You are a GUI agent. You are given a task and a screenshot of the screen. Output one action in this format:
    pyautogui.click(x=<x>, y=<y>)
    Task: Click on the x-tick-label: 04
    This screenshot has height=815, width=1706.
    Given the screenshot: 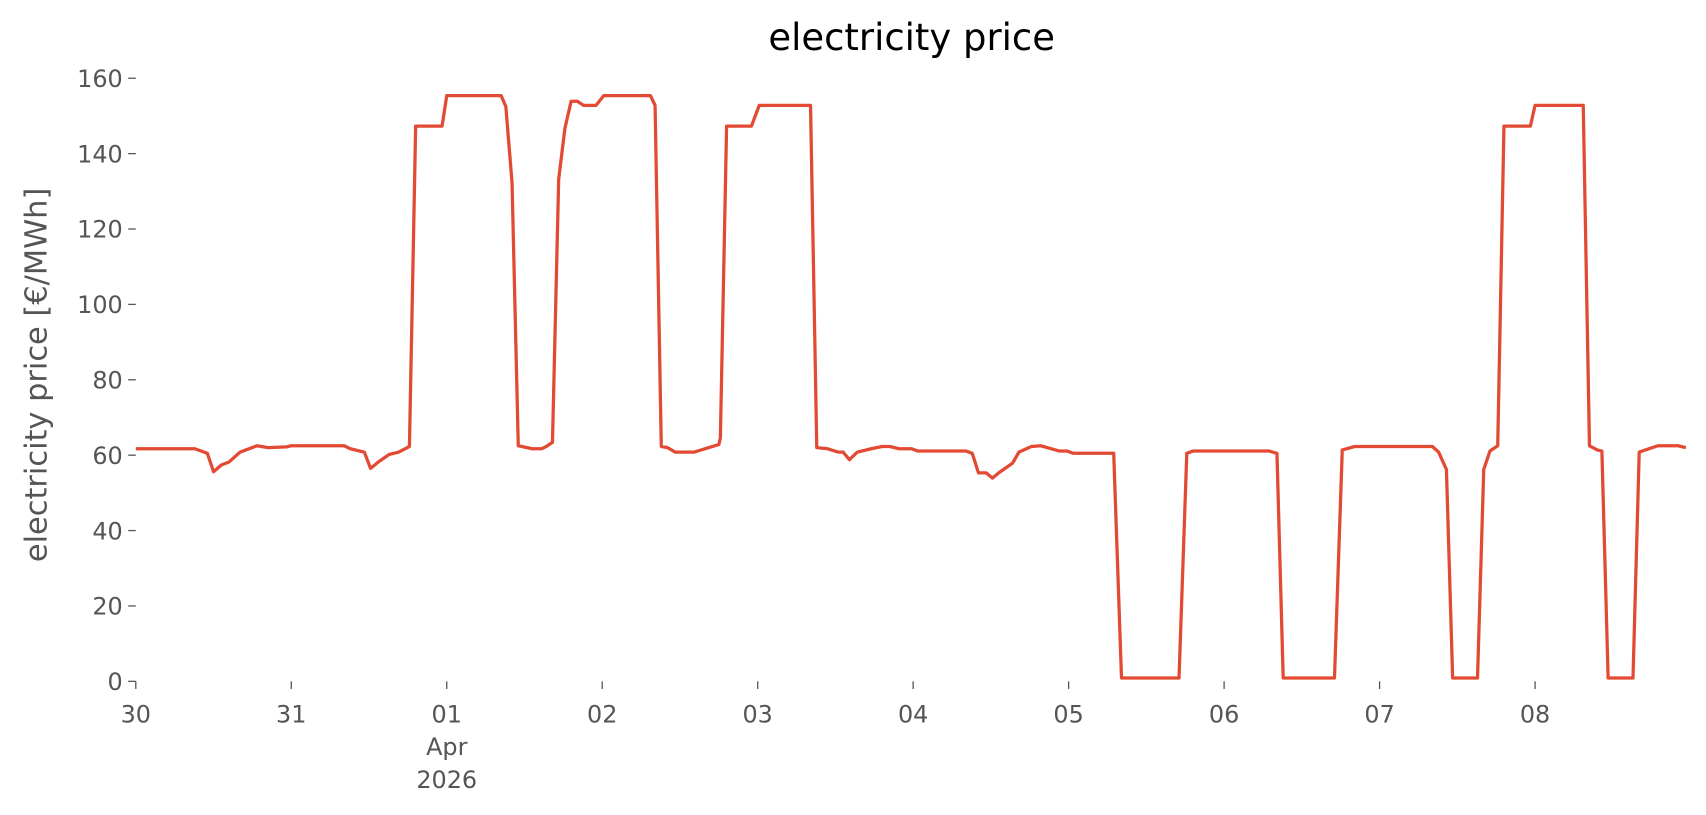 What is the action you would take?
    pyautogui.click(x=913, y=715)
    